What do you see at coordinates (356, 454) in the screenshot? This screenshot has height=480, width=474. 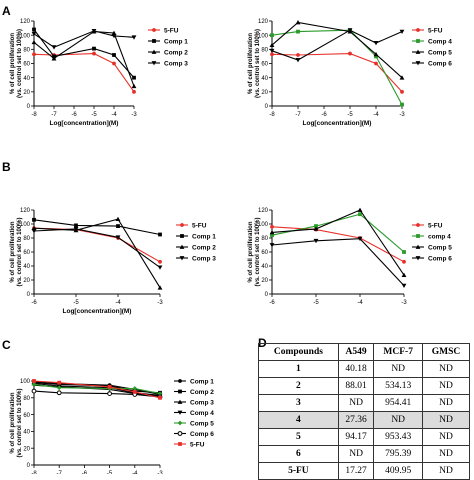 I see `table-cell-a549: ND` at bounding box center [356, 454].